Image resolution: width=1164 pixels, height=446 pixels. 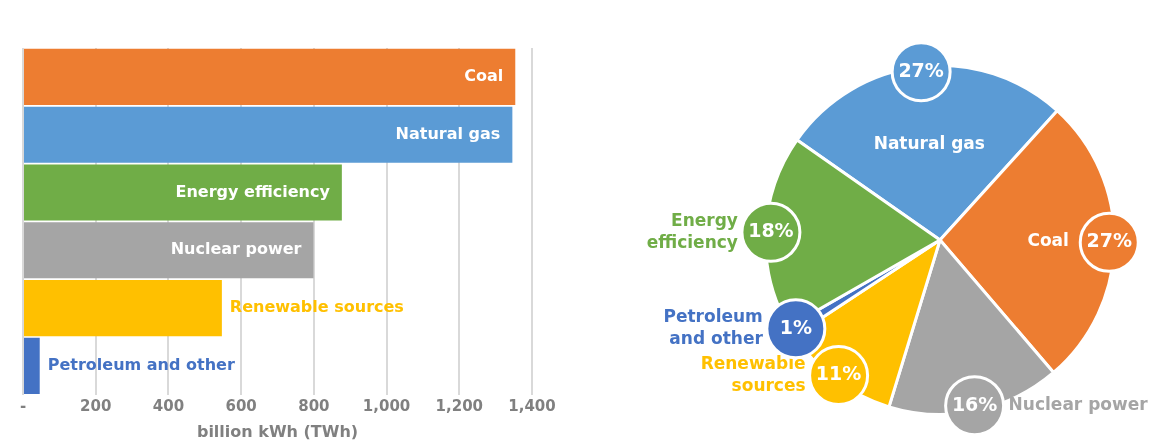 I want to click on x-tick-label: 1,200, so click(x=459, y=405).